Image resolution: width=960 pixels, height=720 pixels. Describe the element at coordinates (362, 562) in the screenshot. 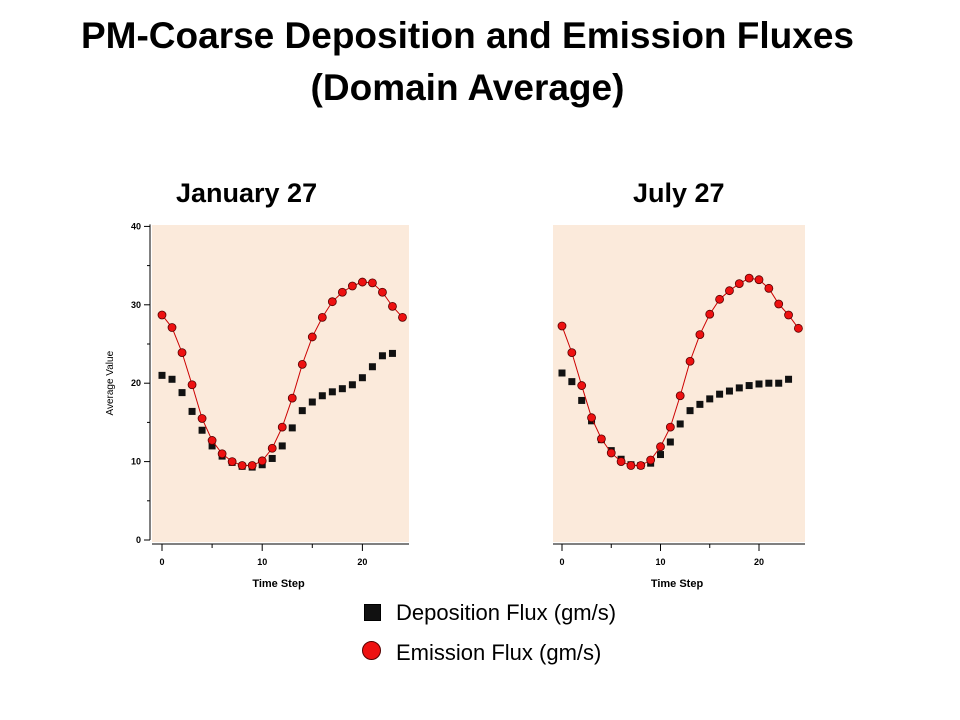

I see `x-tick-label-0-2: 20` at that location.